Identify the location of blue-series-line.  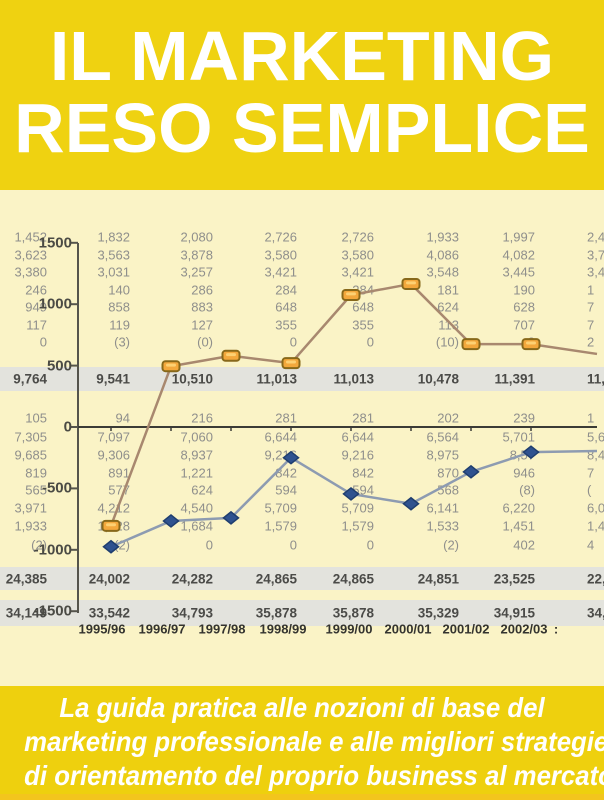
(354, 498).